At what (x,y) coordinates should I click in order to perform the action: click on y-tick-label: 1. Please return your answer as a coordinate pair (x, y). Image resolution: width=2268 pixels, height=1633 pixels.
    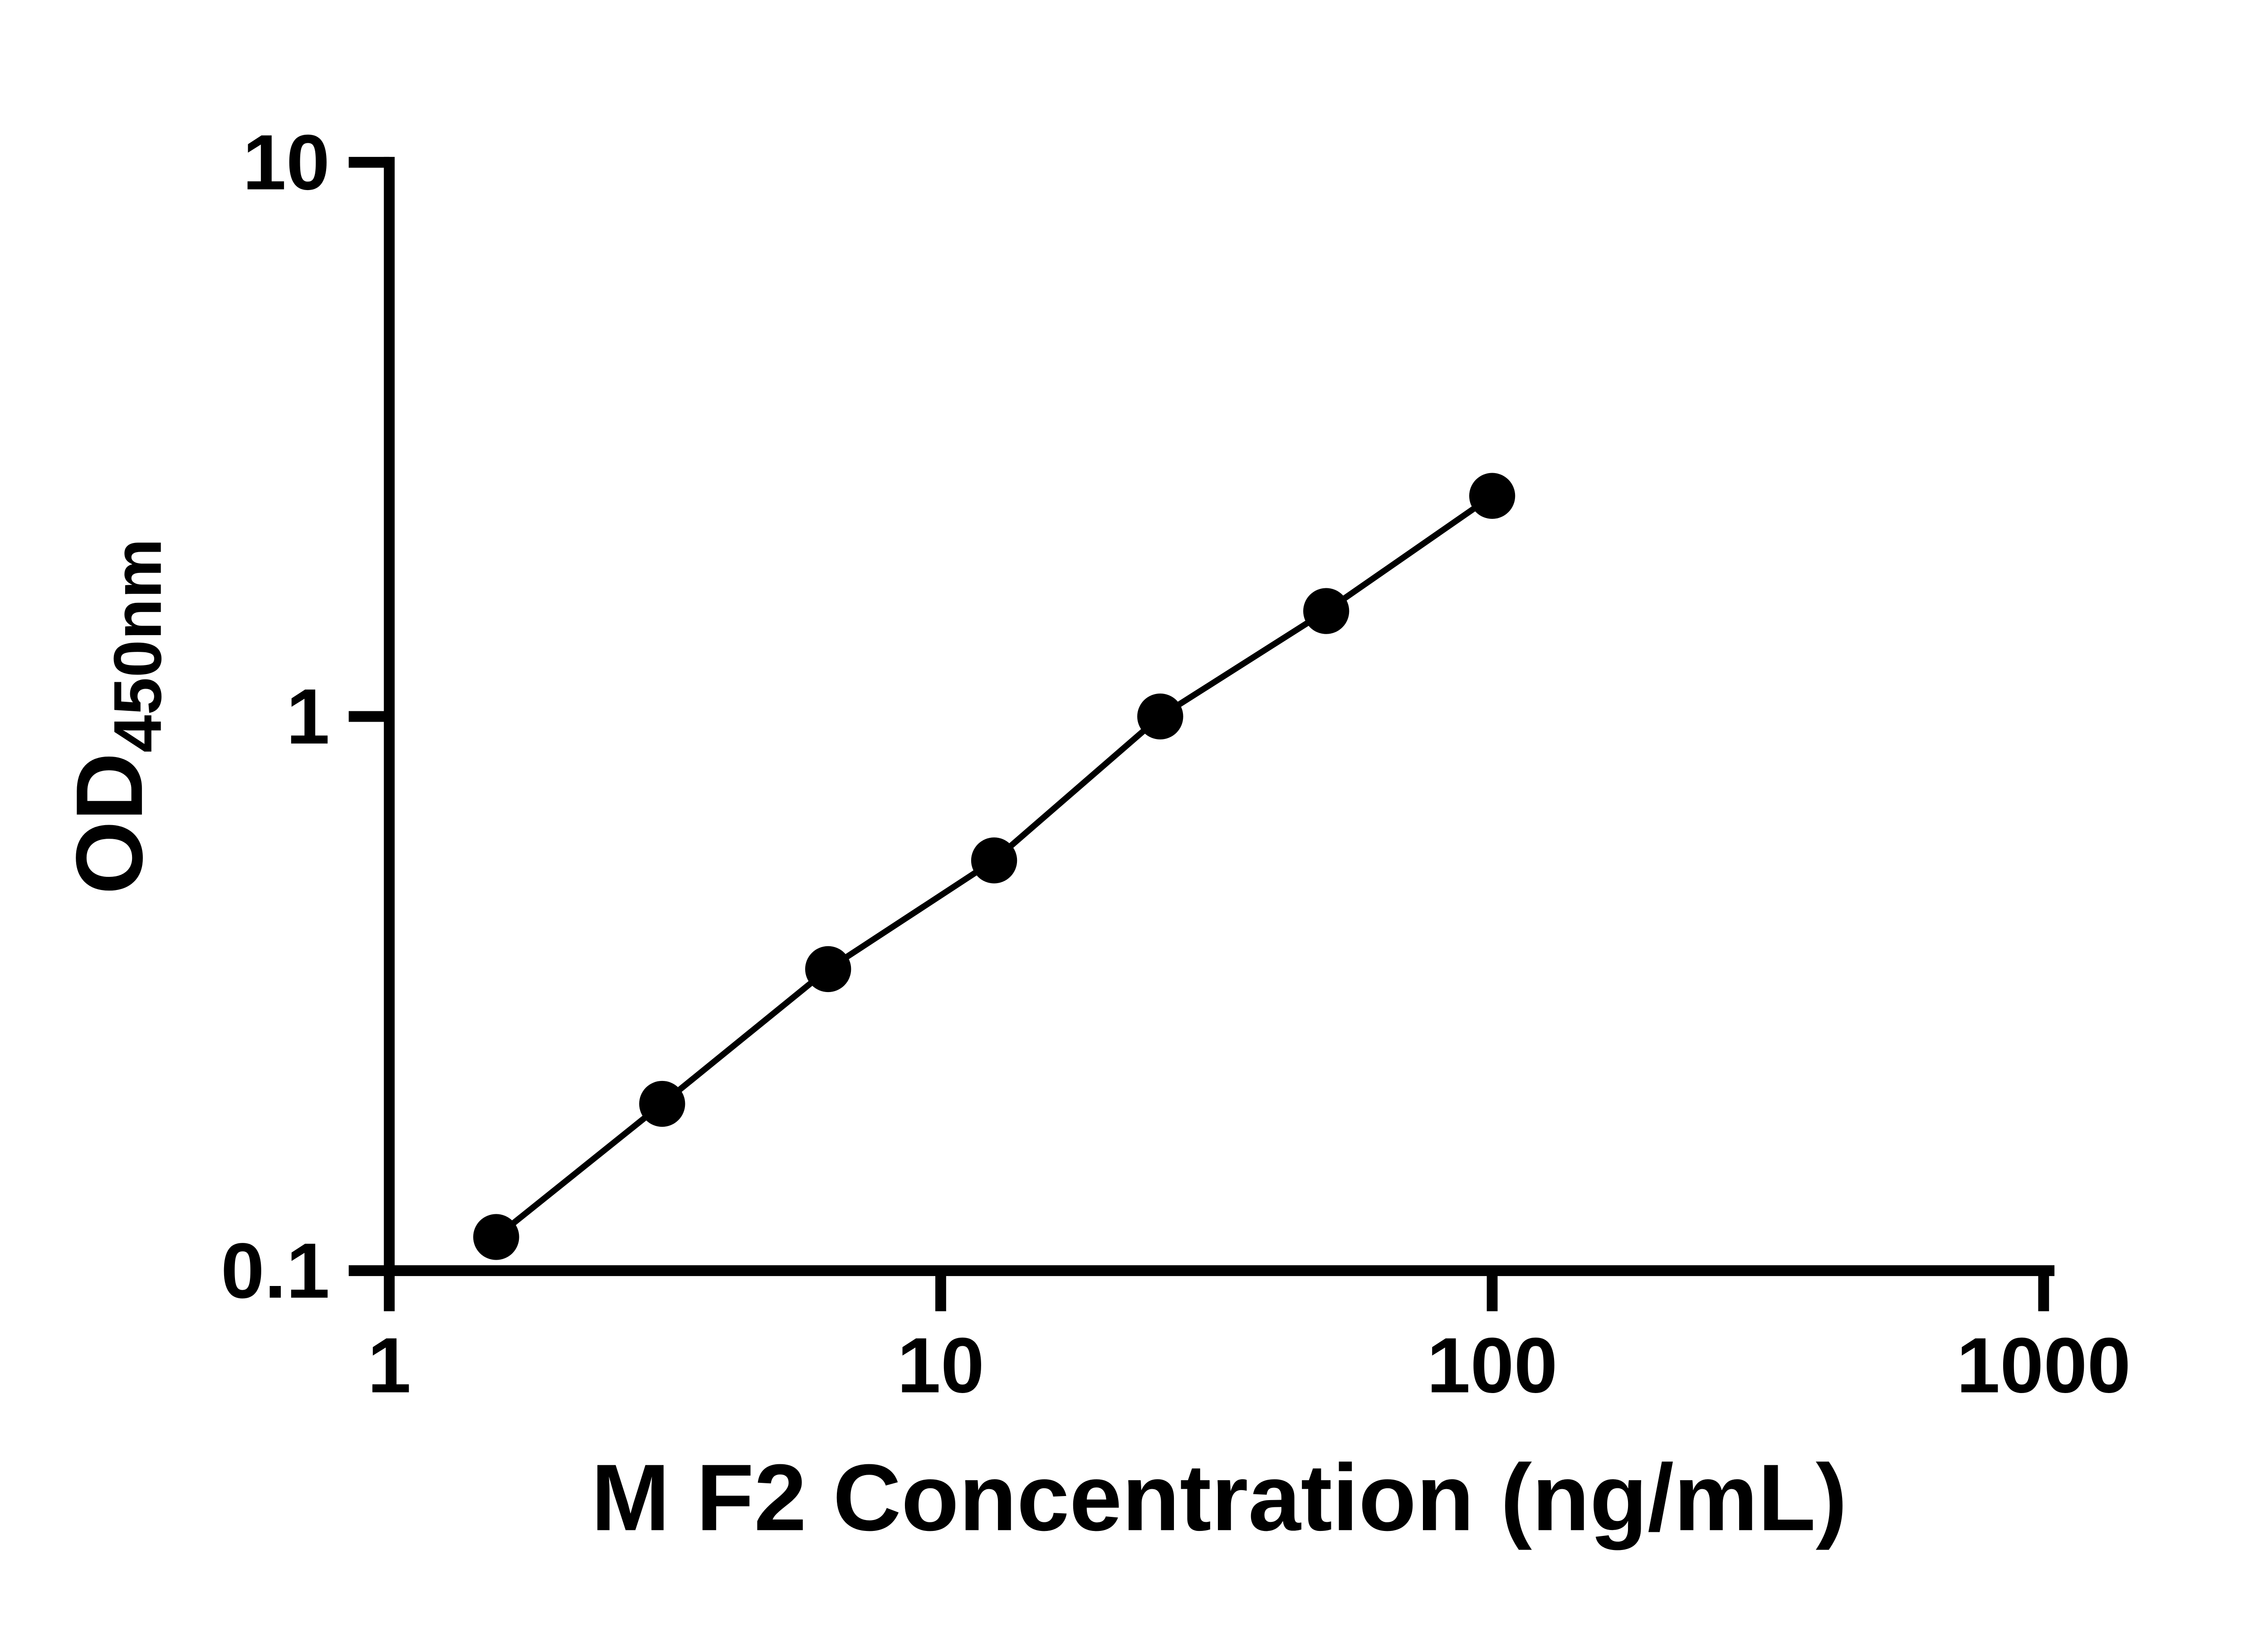
    Looking at the image, I should click on (308, 716).